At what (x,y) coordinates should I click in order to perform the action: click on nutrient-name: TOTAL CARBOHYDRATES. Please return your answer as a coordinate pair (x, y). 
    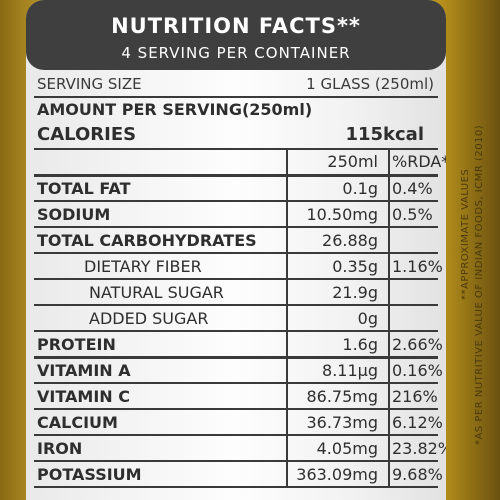
    Looking at the image, I should click on (147, 240).